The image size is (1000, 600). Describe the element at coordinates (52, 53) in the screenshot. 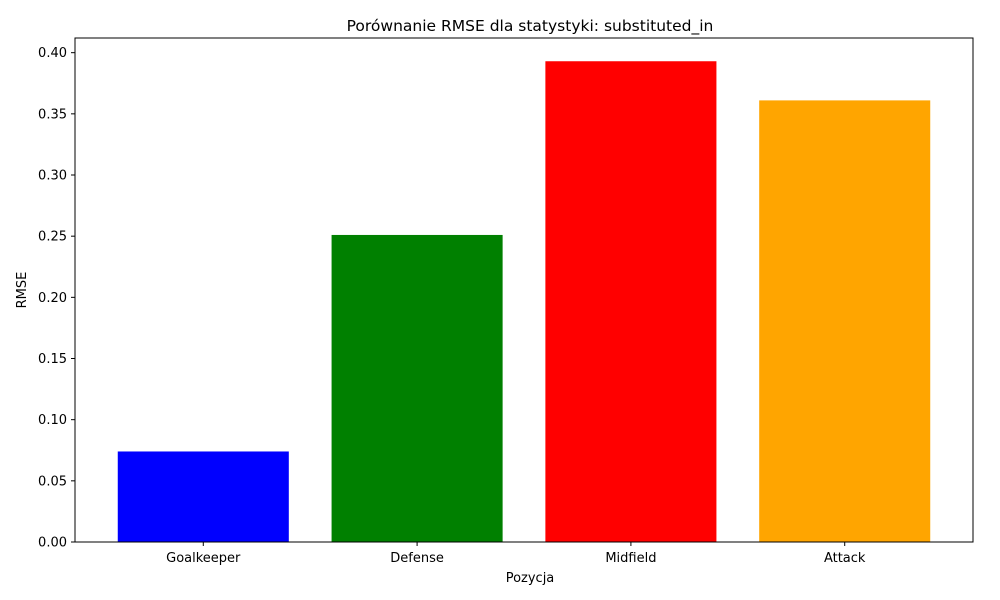

I see `y-tick-label: 0.40` at that location.